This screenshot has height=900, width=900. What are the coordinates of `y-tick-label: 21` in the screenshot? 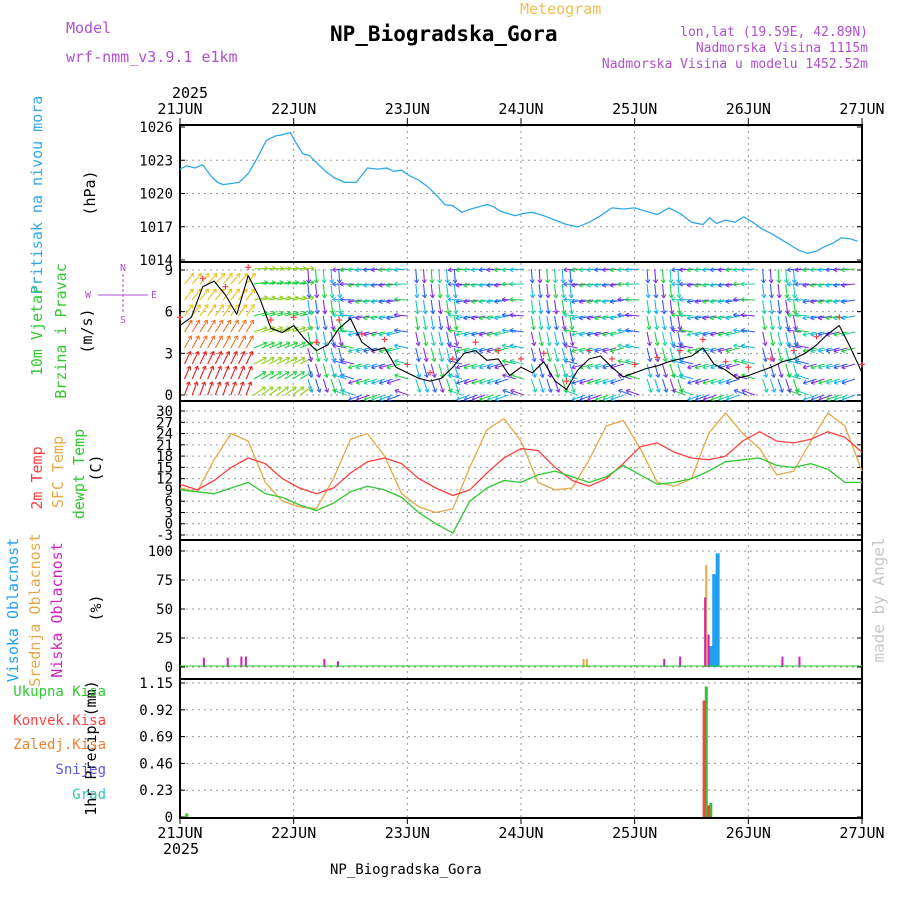 It's located at (164, 446).